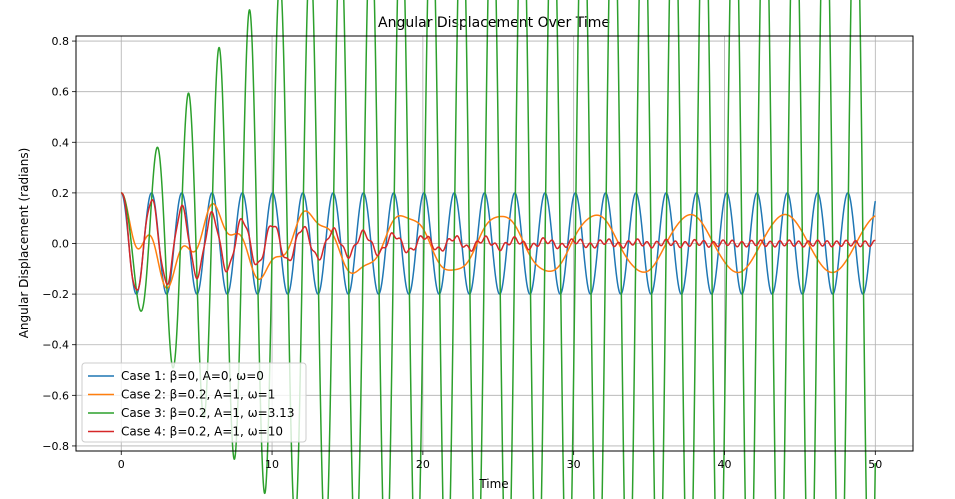 The width and height of the screenshot is (955, 499). Describe the element at coordinates (574, 464) in the screenshot. I see `x-tick-label: 30` at that location.